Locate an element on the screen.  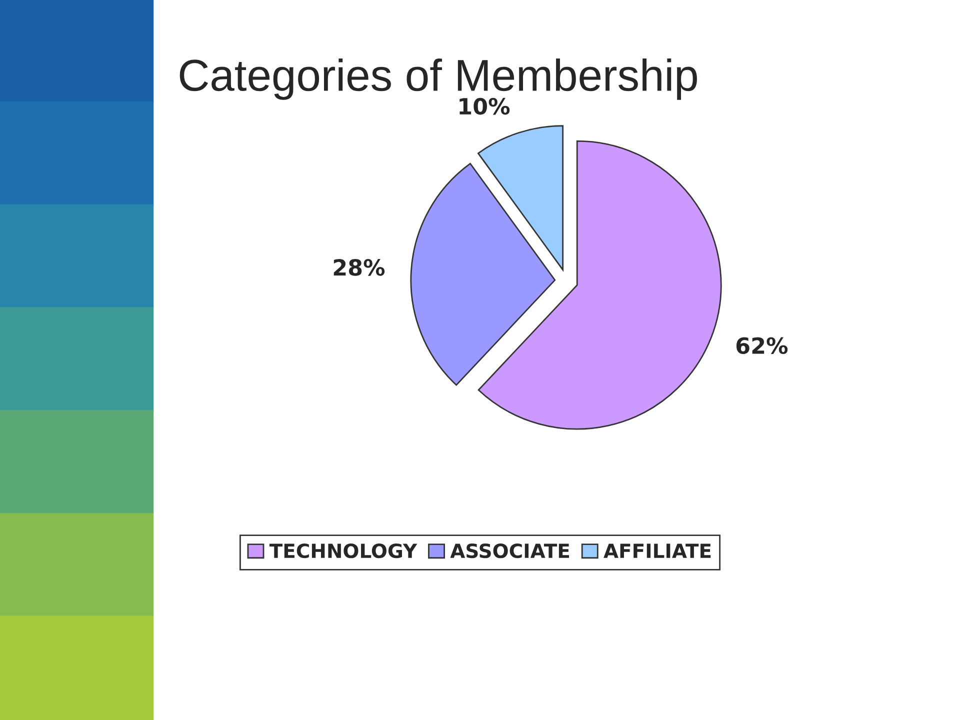
data-label: 28% is located at coordinates (359, 267).